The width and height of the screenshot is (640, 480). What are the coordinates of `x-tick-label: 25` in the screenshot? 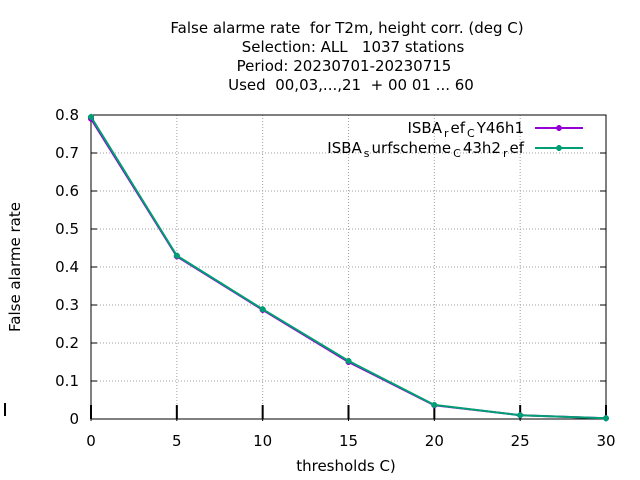 It's located at (520, 441).